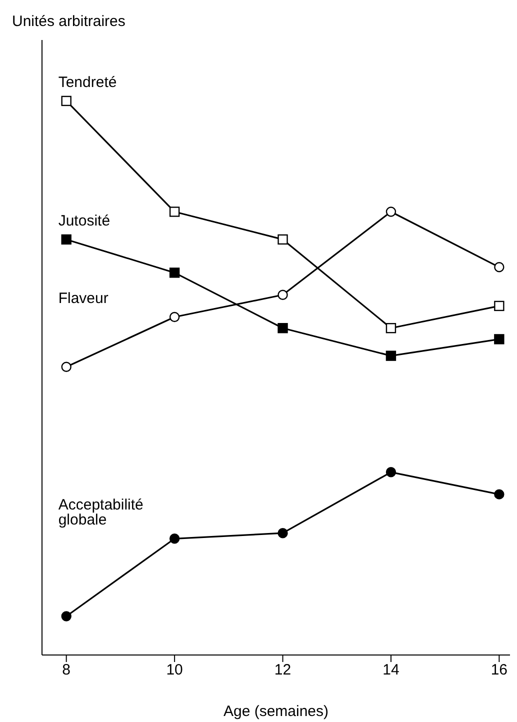 Image resolution: width=517 pixels, height=722 pixels. What do you see at coordinates (174, 670) in the screenshot?
I see `x-tick-label: 10` at bounding box center [174, 670].